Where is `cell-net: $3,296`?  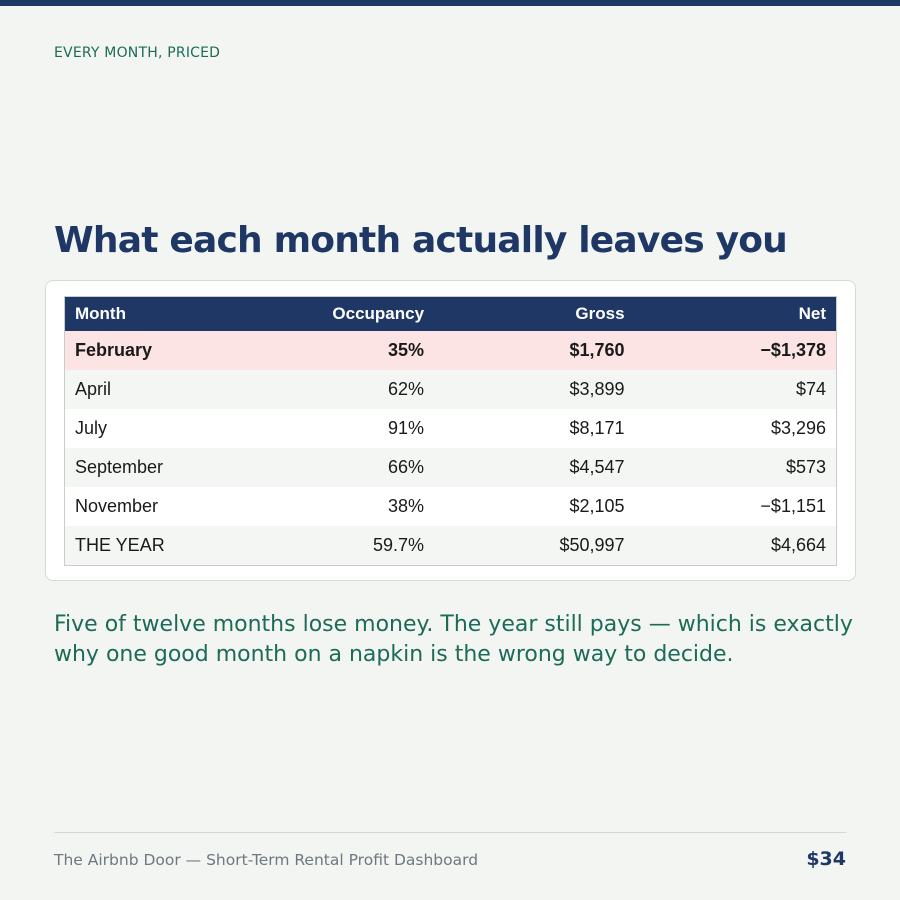 cell-net: $3,296 is located at coordinates (798, 428).